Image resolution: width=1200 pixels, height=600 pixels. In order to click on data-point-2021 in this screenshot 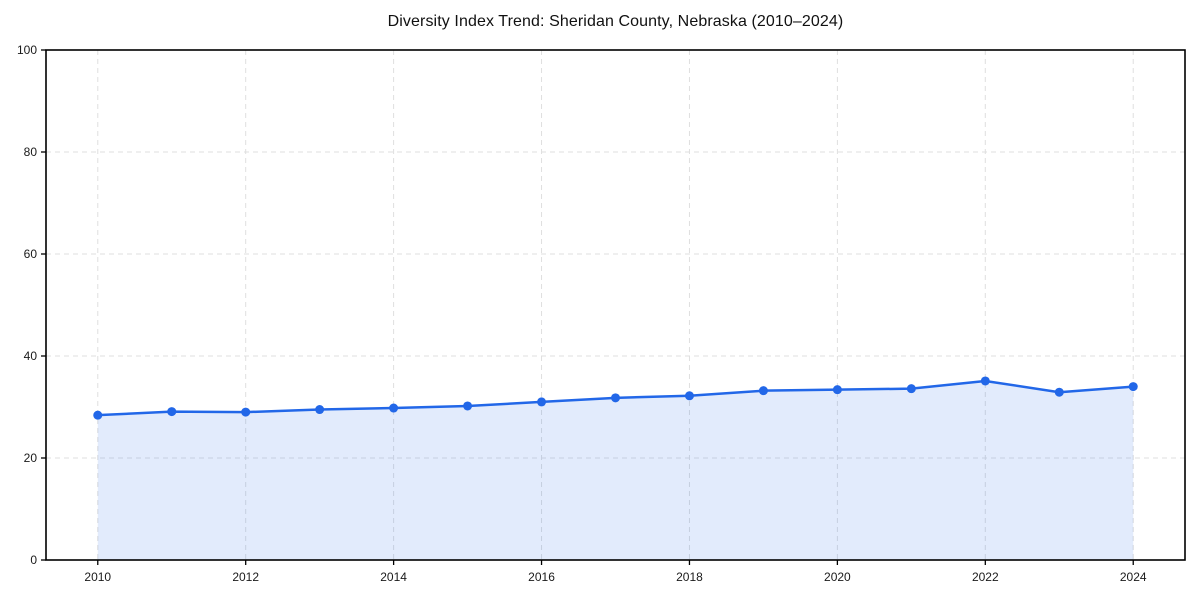, I will do `click(911, 389)`.